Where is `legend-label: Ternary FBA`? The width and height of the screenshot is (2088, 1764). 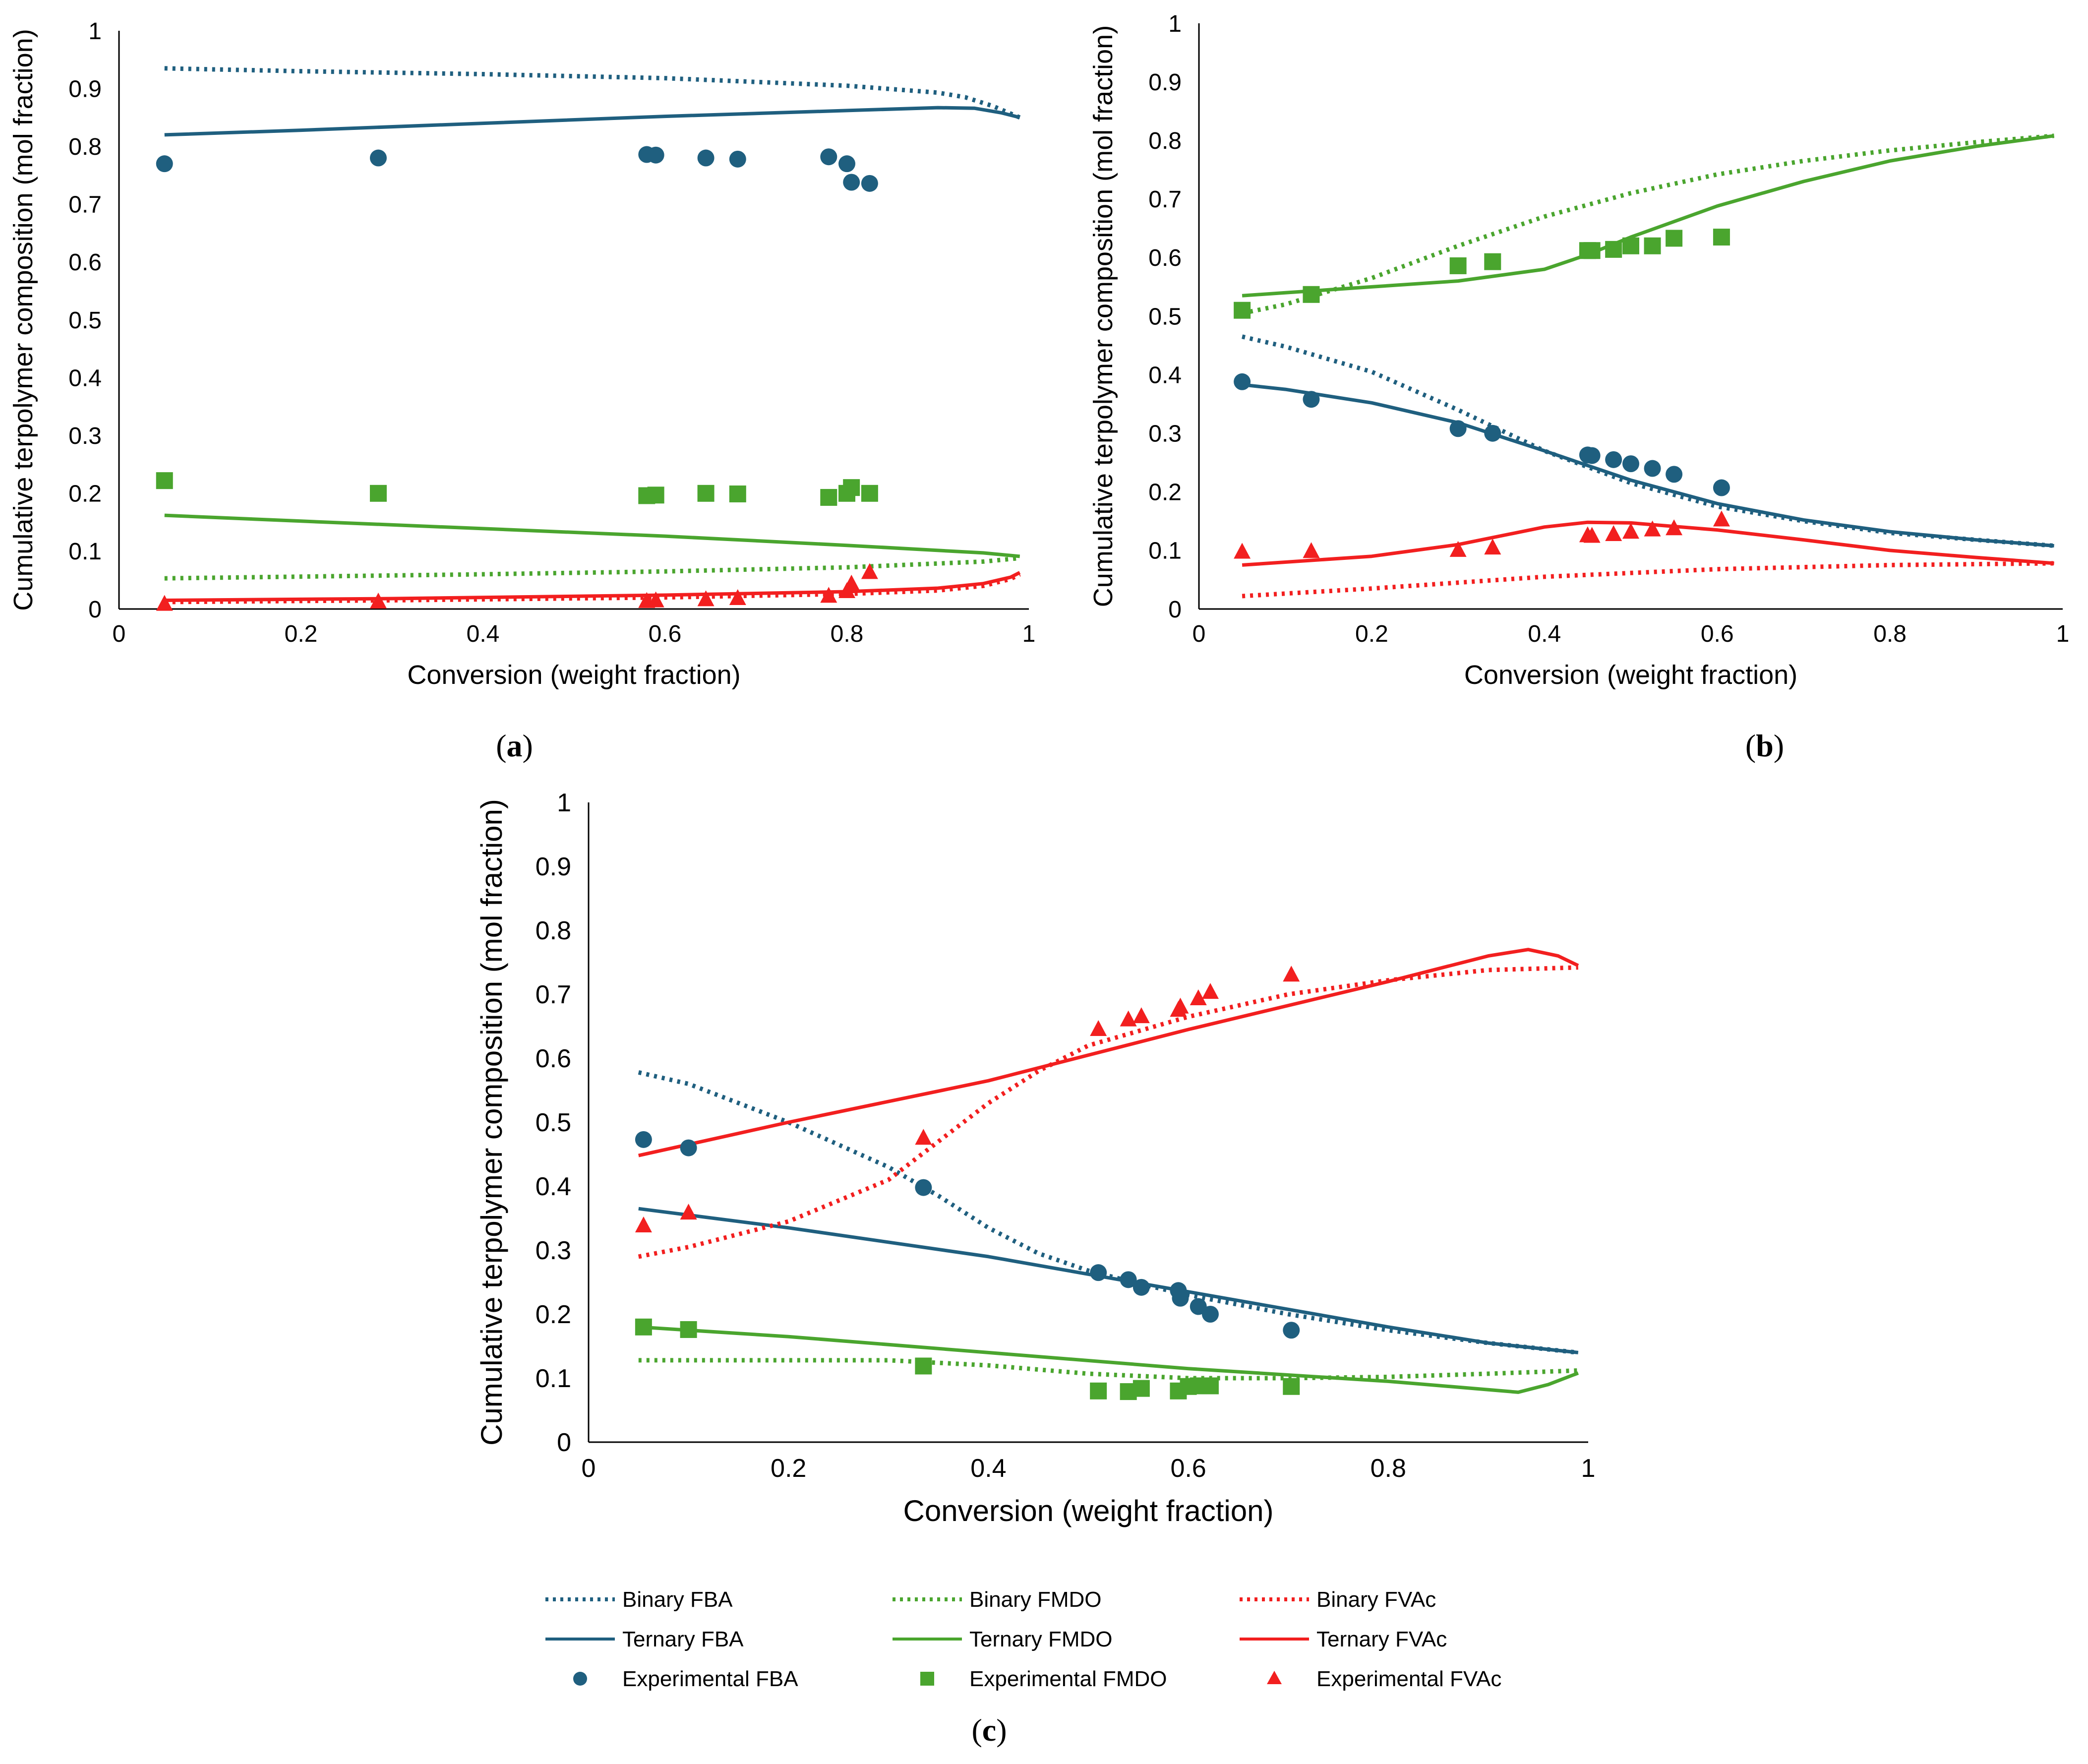 legend-label: Ternary FBA is located at coordinates (683, 1639).